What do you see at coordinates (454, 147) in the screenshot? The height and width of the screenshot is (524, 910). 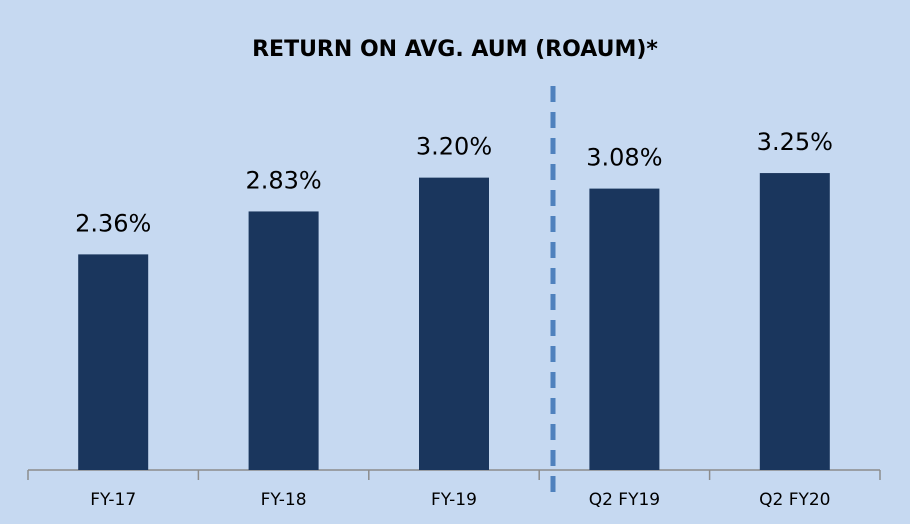 I see `data-label: 3.20%` at bounding box center [454, 147].